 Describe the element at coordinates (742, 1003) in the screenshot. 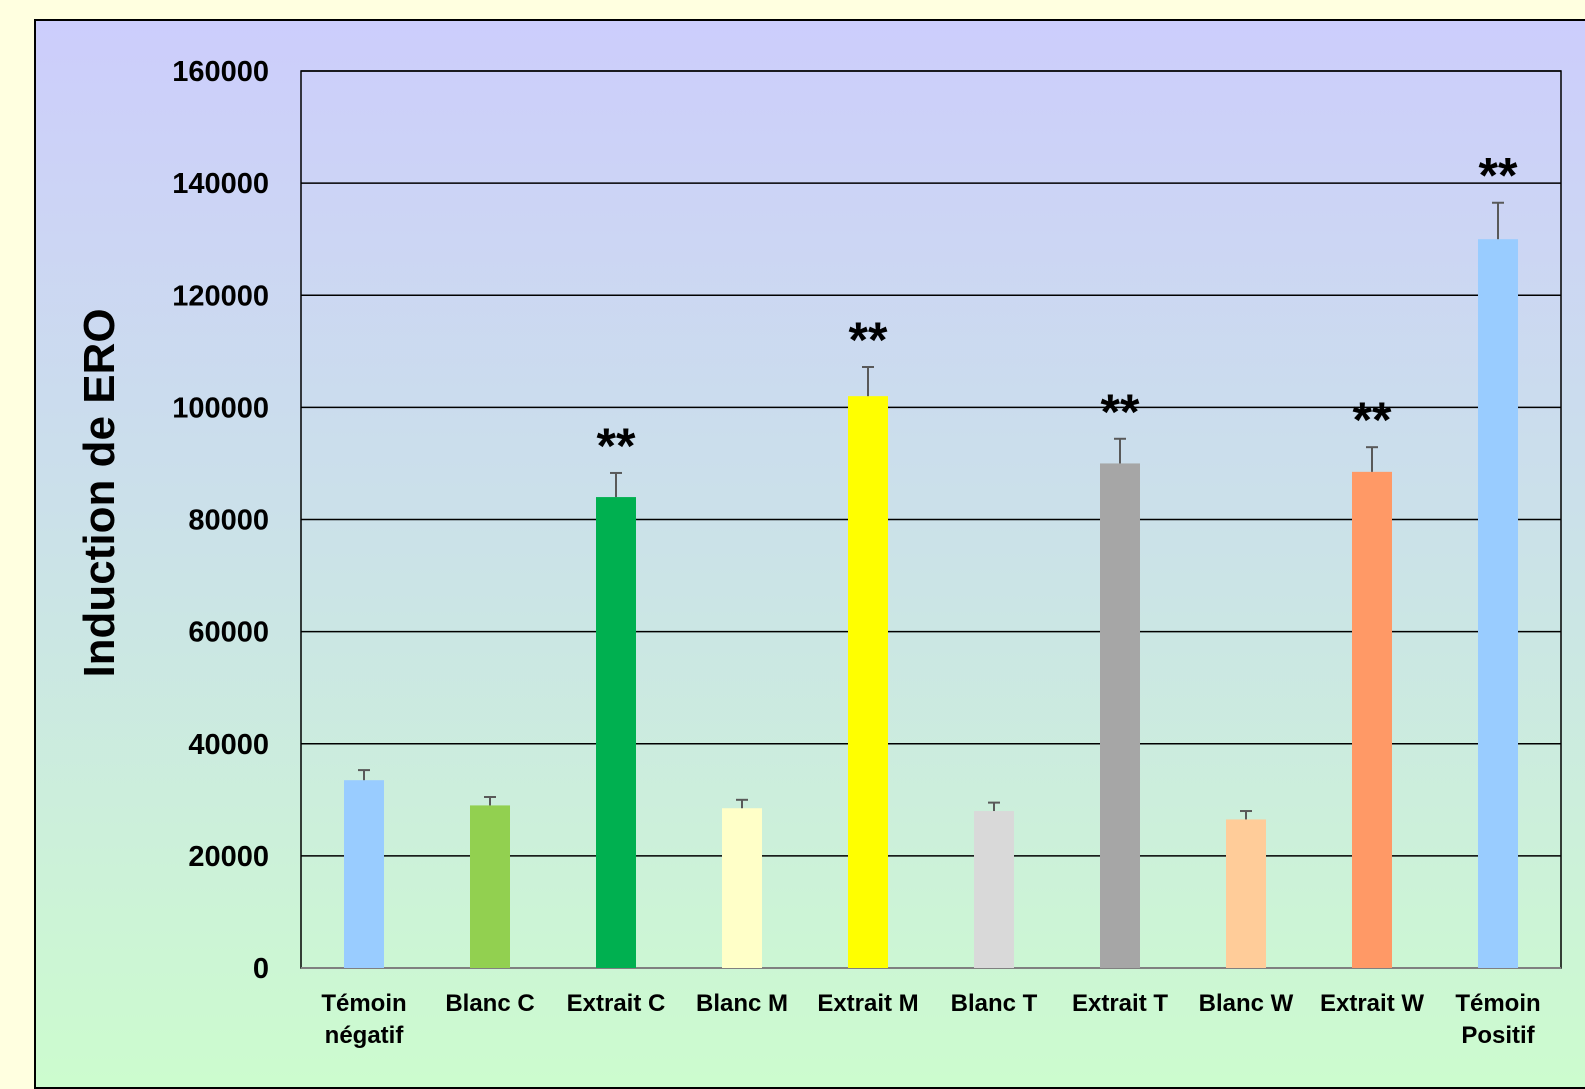

I see `x-category-label: Blanc M` at that location.